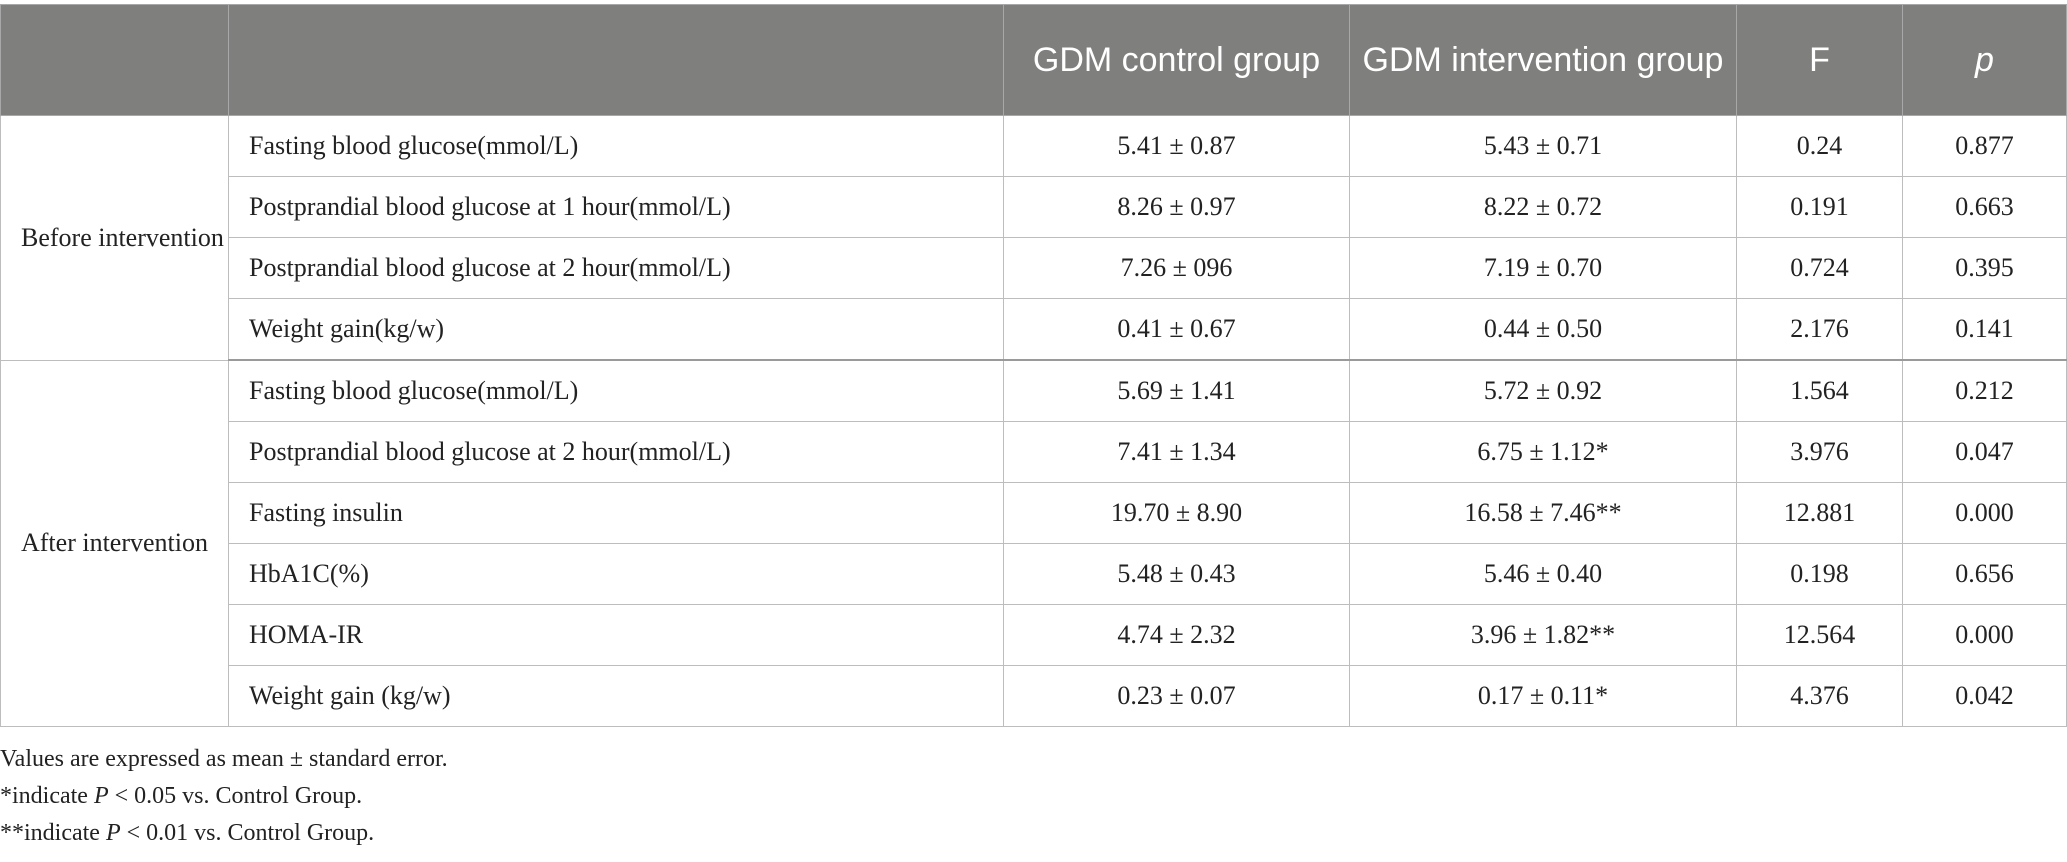 The width and height of the screenshot is (2067, 862). I want to click on intervention-value-cell: 8.22 ± 0.72, so click(1543, 207).